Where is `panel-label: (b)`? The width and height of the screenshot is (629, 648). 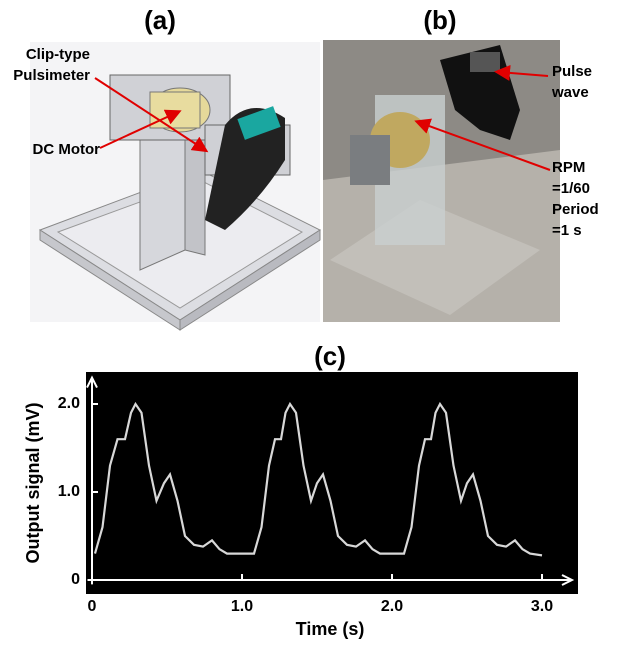 panel-label: (b) is located at coordinates (439, 20).